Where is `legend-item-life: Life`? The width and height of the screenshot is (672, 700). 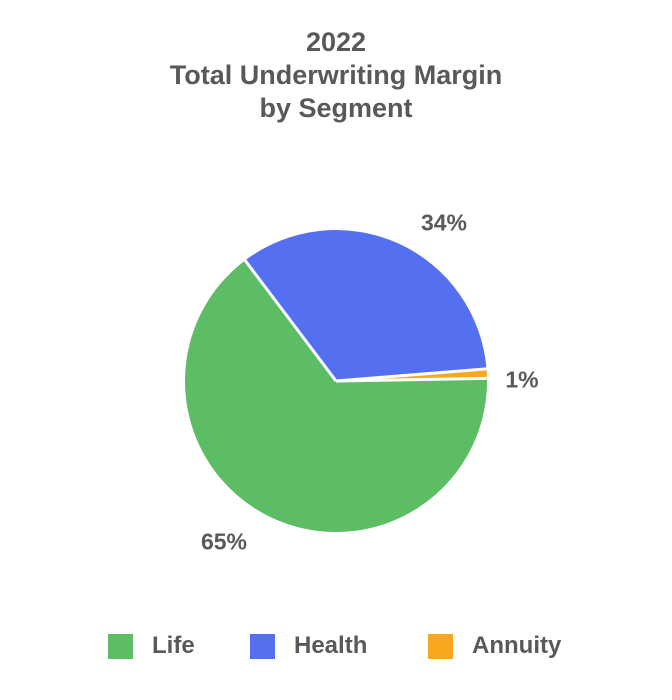 legend-item-life: Life is located at coordinates (151, 646).